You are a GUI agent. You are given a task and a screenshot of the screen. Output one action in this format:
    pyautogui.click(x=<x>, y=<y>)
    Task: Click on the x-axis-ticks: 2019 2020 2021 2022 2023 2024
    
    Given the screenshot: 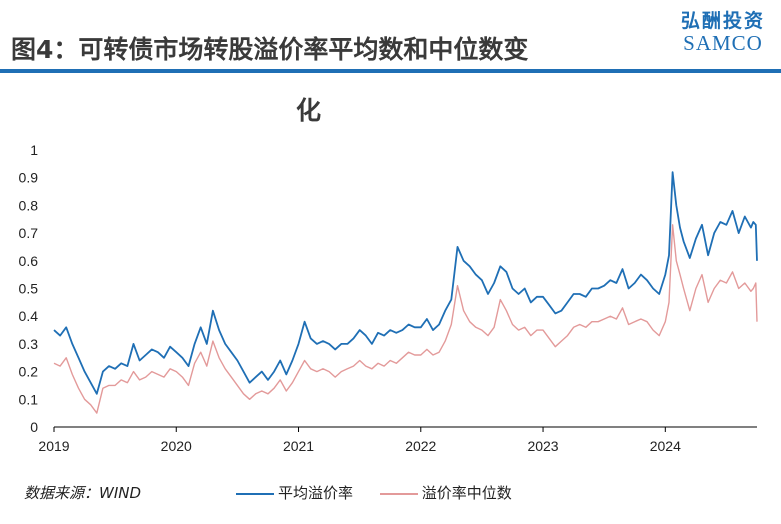 What is the action you would take?
    pyautogui.click(x=359, y=440)
    